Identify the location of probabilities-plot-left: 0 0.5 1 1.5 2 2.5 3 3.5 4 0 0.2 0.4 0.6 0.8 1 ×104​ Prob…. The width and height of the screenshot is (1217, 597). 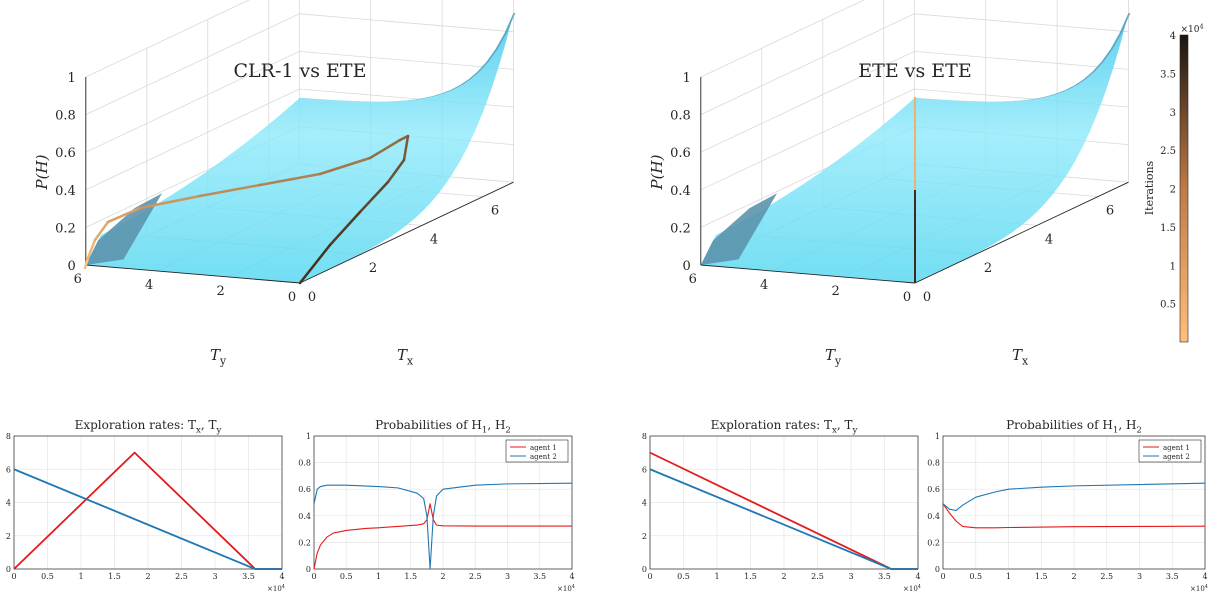
(436, 505).